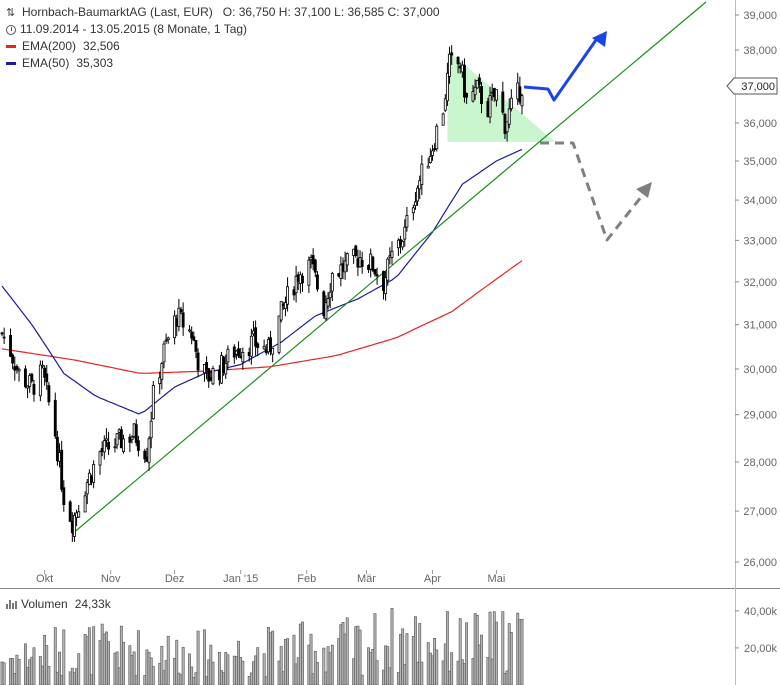 This screenshot has height=685, width=780. What do you see at coordinates (760, 51) in the screenshot?
I see `price-tick-label: 38,000` at bounding box center [760, 51].